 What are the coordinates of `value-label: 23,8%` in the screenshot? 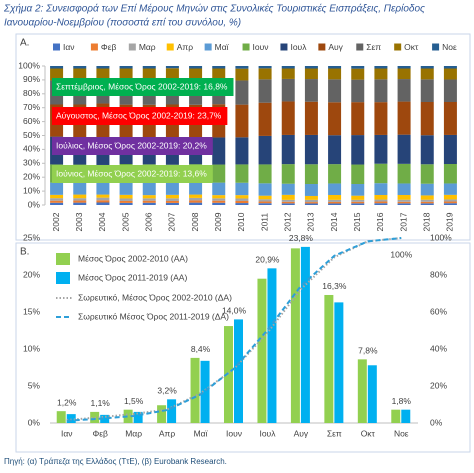 It's located at (301, 238).